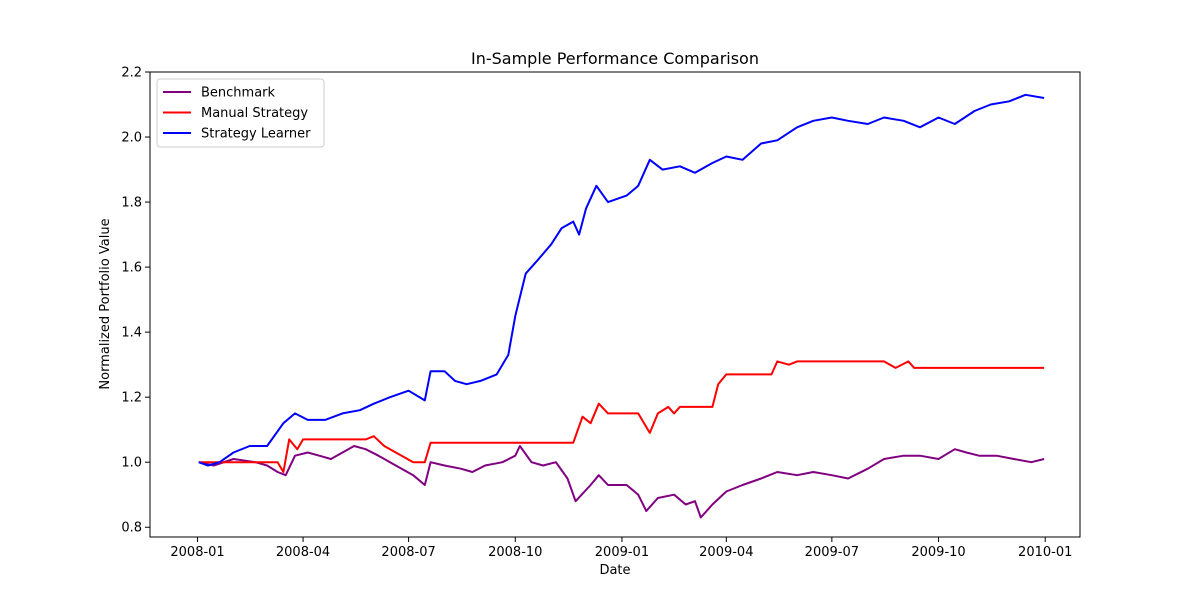 The height and width of the screenshot is (600, 1200). I want to click on legend: Benchmark Manual Strategy Strategy Learner, so click(240, 113).